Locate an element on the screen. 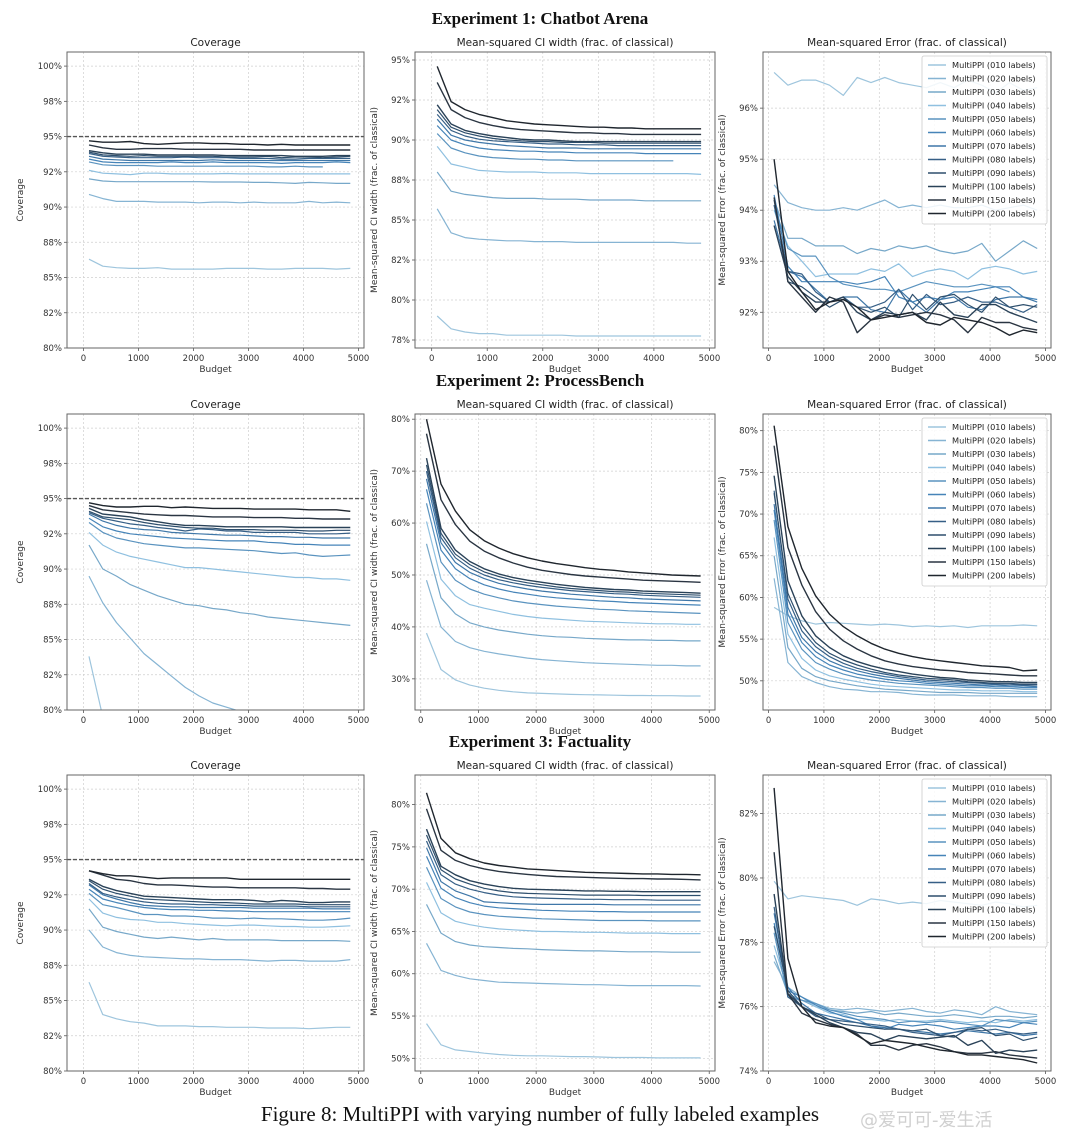 This screenshot has width=1080, height=1140. y-tick-label: 30% is located at coordinates (400, 680).